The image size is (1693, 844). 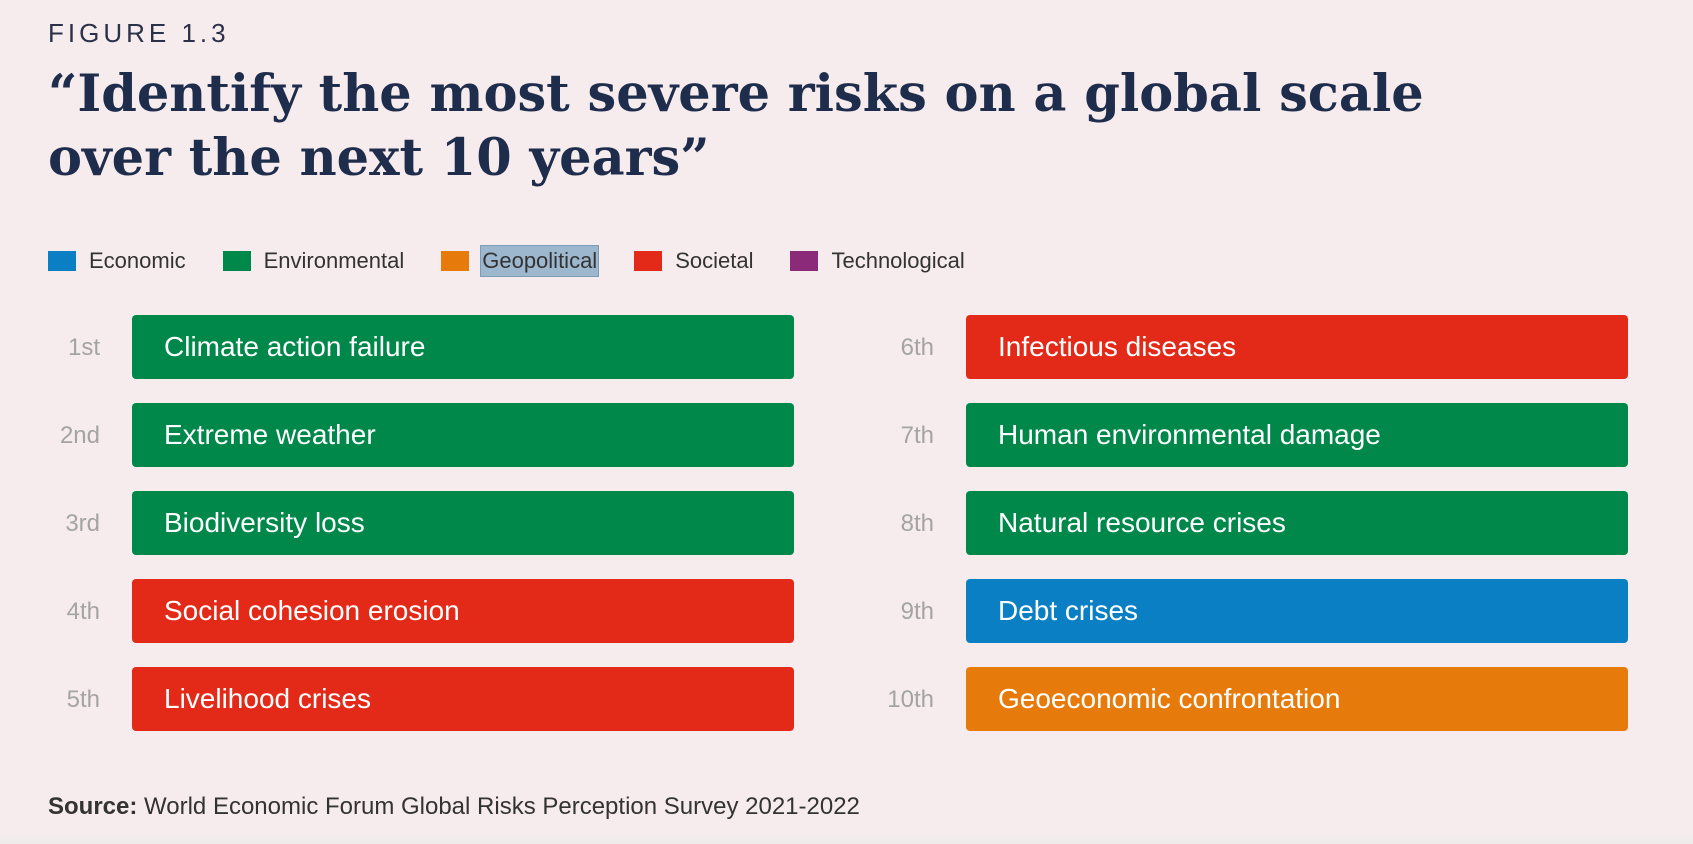 I want to click on legend-item-environmental: Environmental, so click(x=314, y=261).